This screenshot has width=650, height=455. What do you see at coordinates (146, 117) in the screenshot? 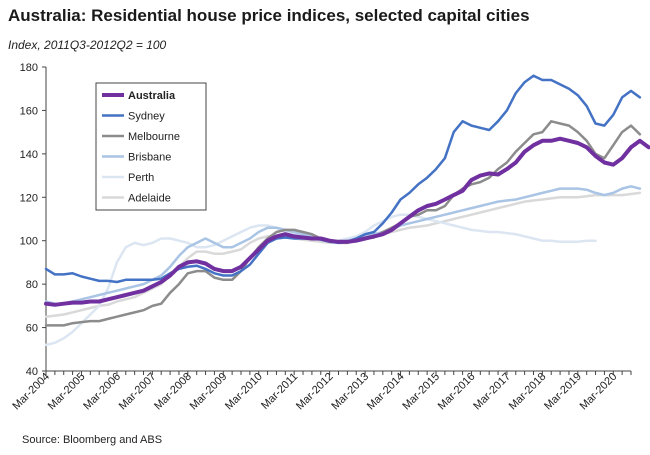
I see `legend-label-sydney: Sydney` at bounding box center [146, 117].